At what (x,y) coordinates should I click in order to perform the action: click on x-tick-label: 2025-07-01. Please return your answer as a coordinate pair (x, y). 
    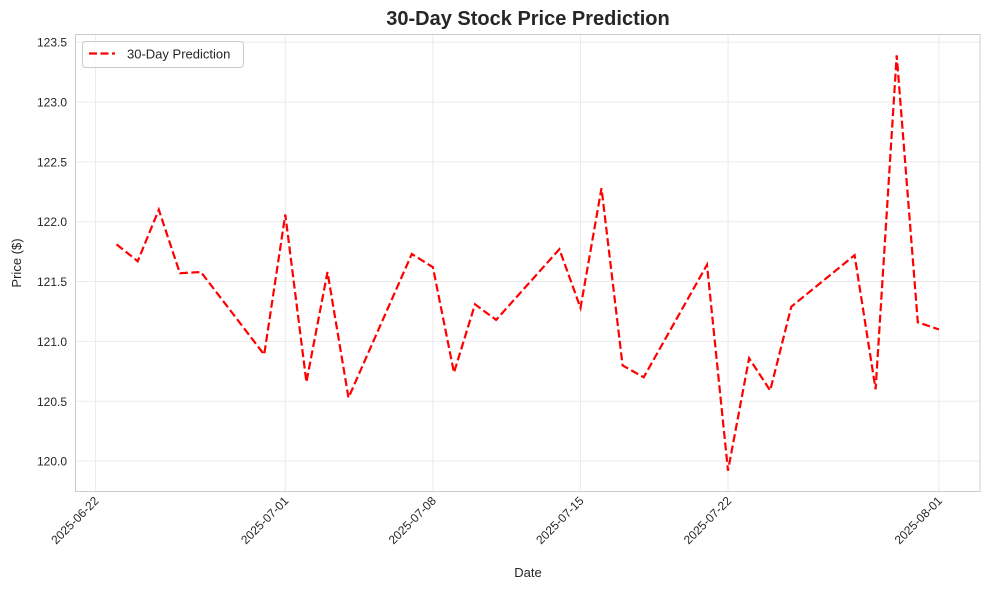
    Looking at the image, I should click on (265, 520).